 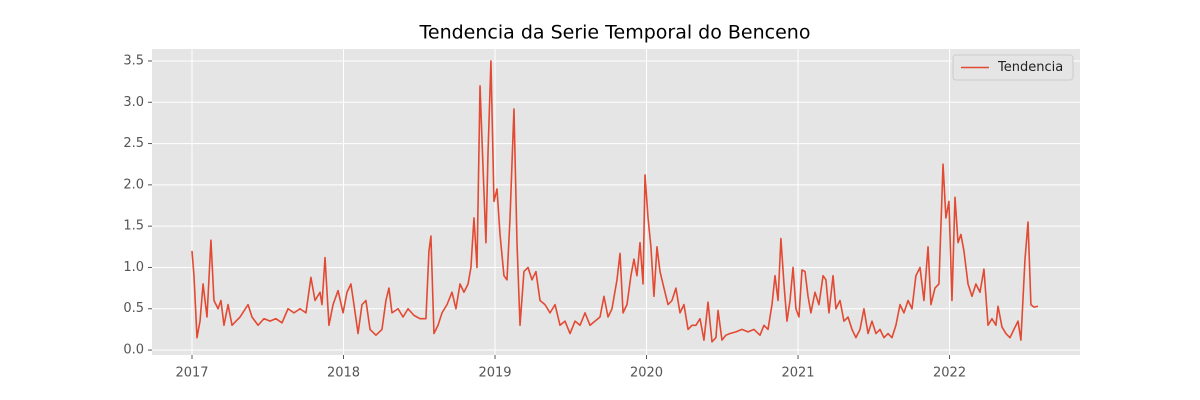 What do you see at coordinates (133, 102) in the screenshot?
I see `y-tick-label: 3.0` at bounding box center [133, 102].